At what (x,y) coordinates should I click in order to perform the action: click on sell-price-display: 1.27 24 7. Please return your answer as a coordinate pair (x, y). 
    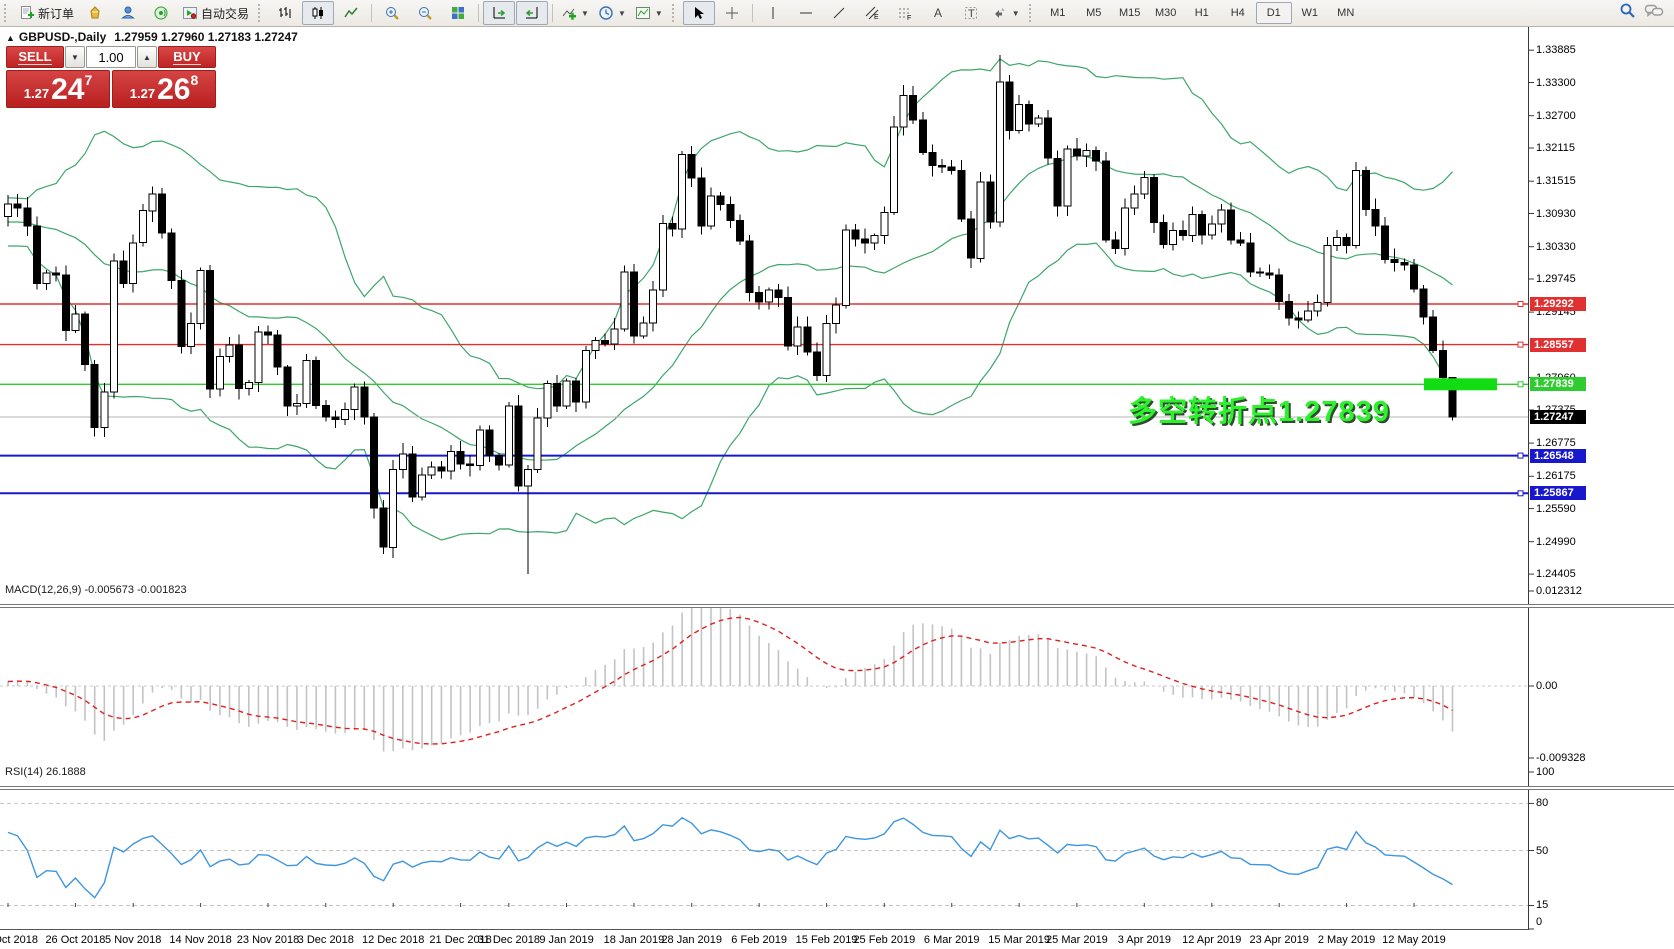
    Looking at the image, I should click on (58, 89).